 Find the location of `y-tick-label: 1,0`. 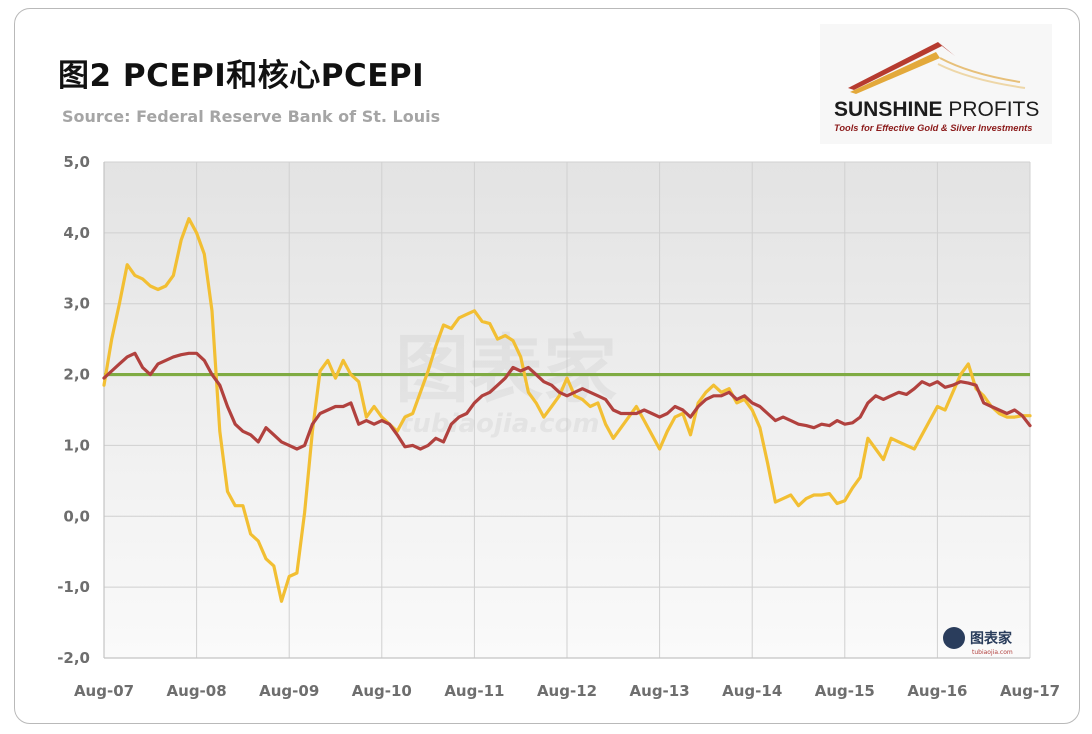

y-tick-label: 1,0 is located at coordinates (76, 445).